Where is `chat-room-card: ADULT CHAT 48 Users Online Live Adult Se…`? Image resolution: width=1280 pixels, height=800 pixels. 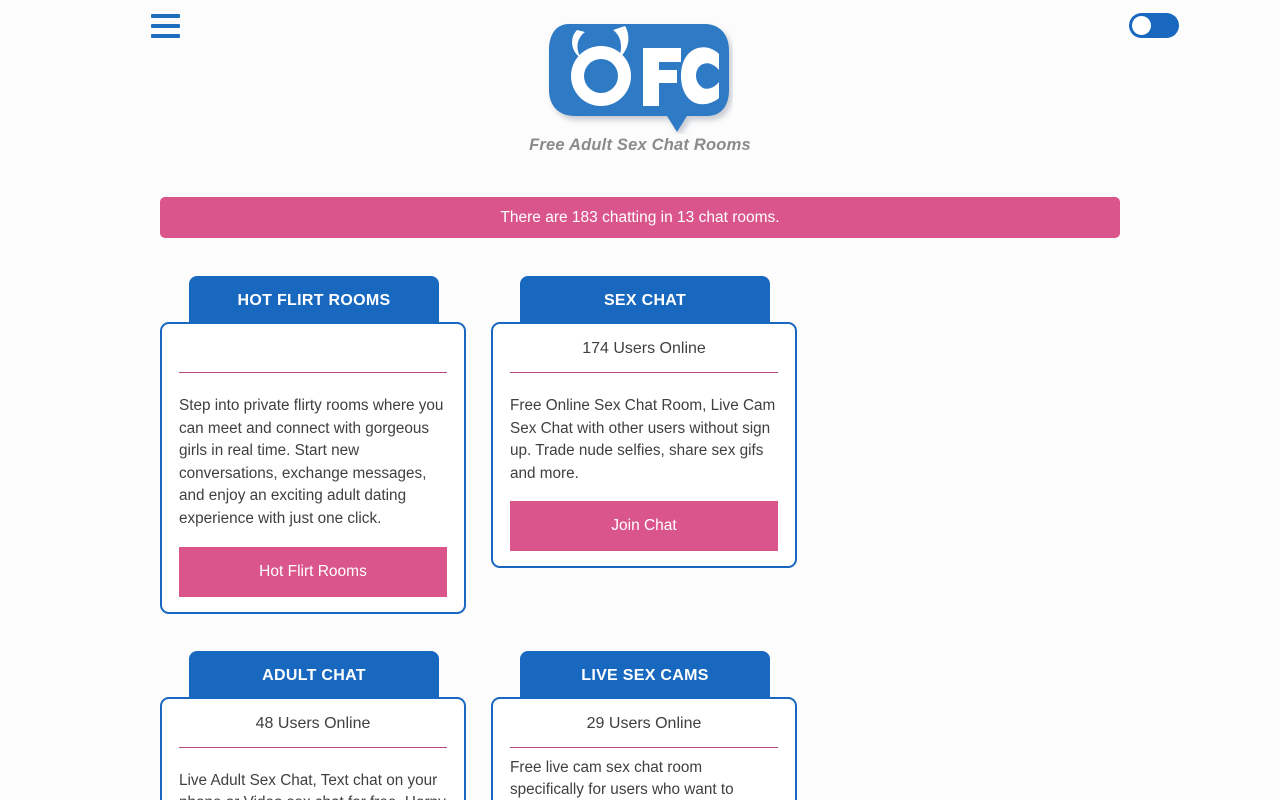 chat-room-card: ADULT CHAT 48 Users Online Live Adult Se… is located at coordinates (313, 725).